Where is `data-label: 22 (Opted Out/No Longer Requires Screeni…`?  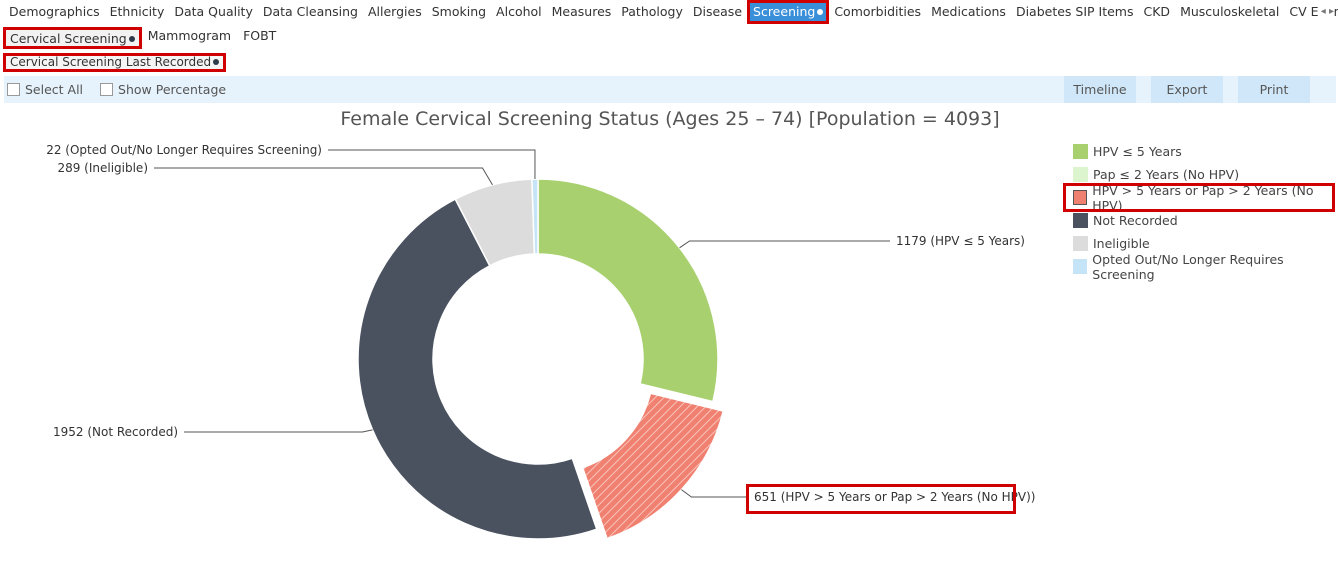 data-label: 22 (Opted Out/No Longer Requires Screeni… is located at coordinates (184, 150).